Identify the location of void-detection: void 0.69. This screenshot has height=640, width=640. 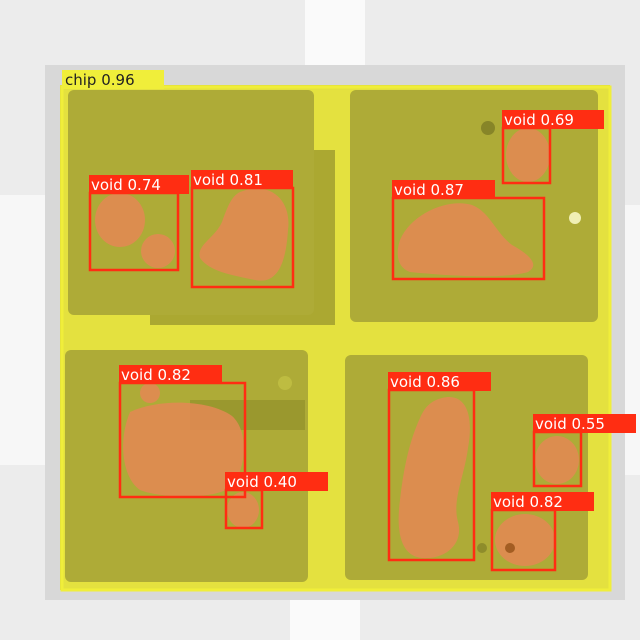
(552, 147).